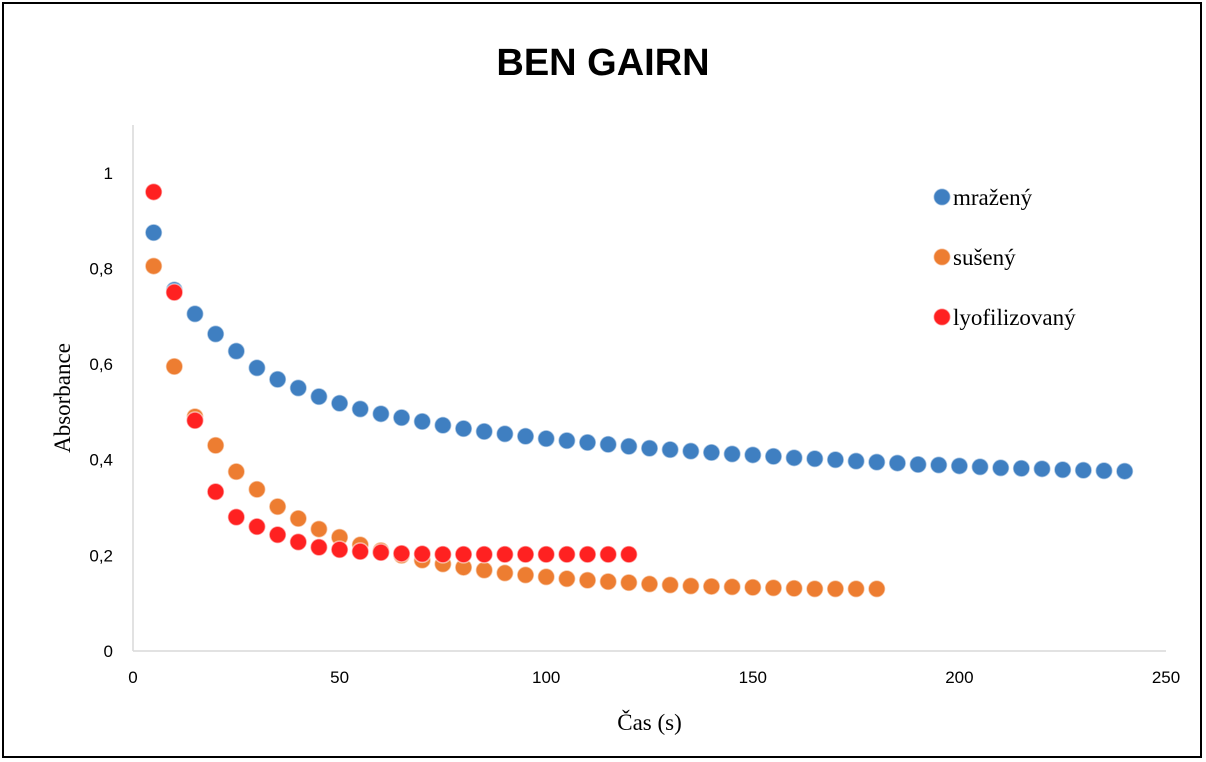  What do you see at coordinates (101, 555) in the screenshot?
I see `y-tick-label: 0,2` at bounding box center [101, 555].